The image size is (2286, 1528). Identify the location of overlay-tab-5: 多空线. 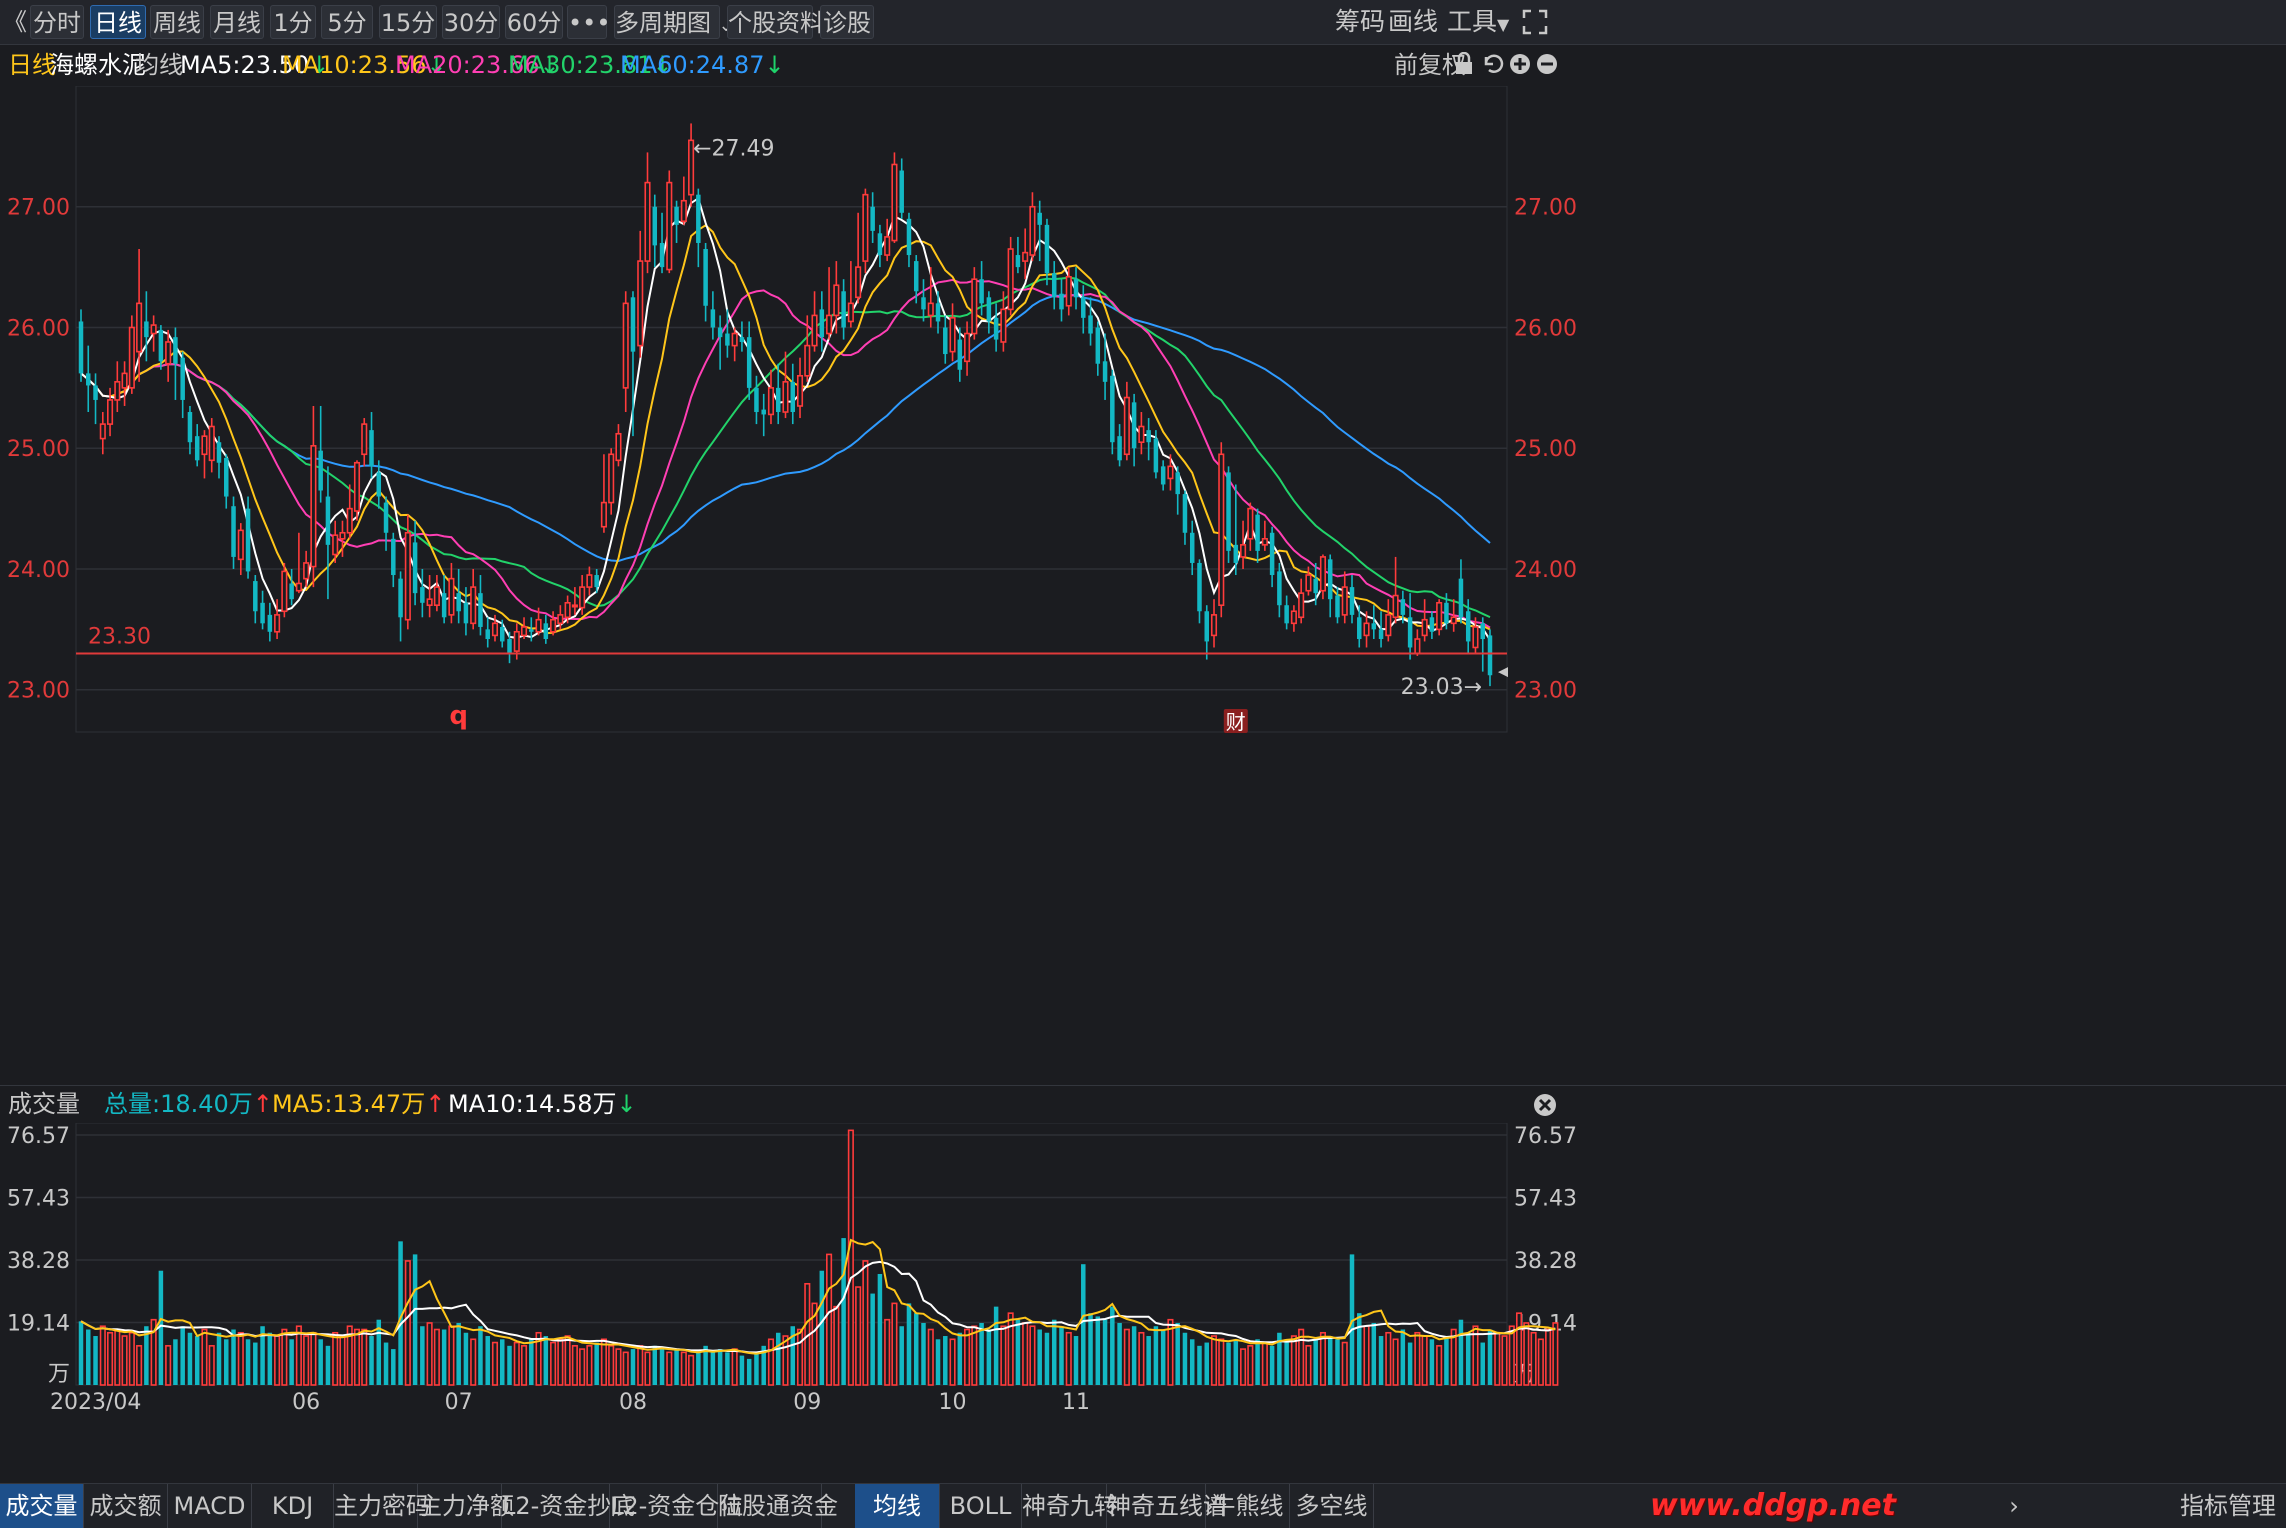
(1332, 1506).